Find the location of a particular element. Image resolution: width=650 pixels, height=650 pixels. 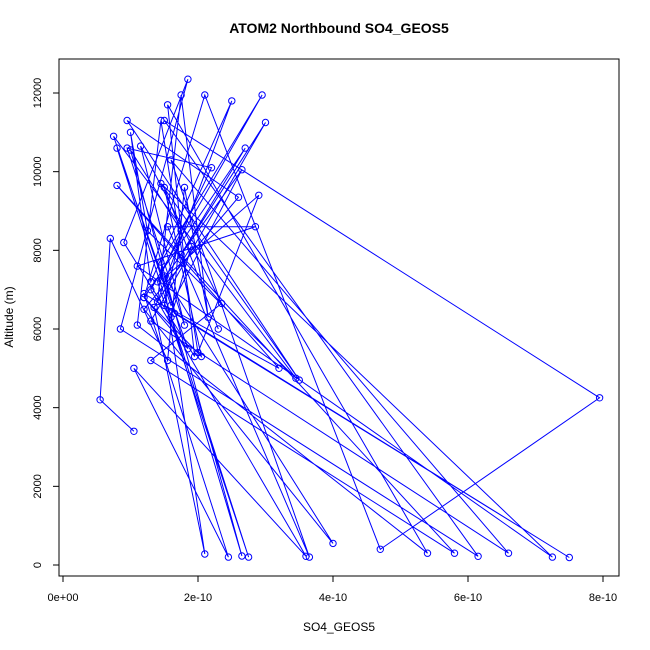

y-tick-label: 8000 is located at coordinates (38, 250).